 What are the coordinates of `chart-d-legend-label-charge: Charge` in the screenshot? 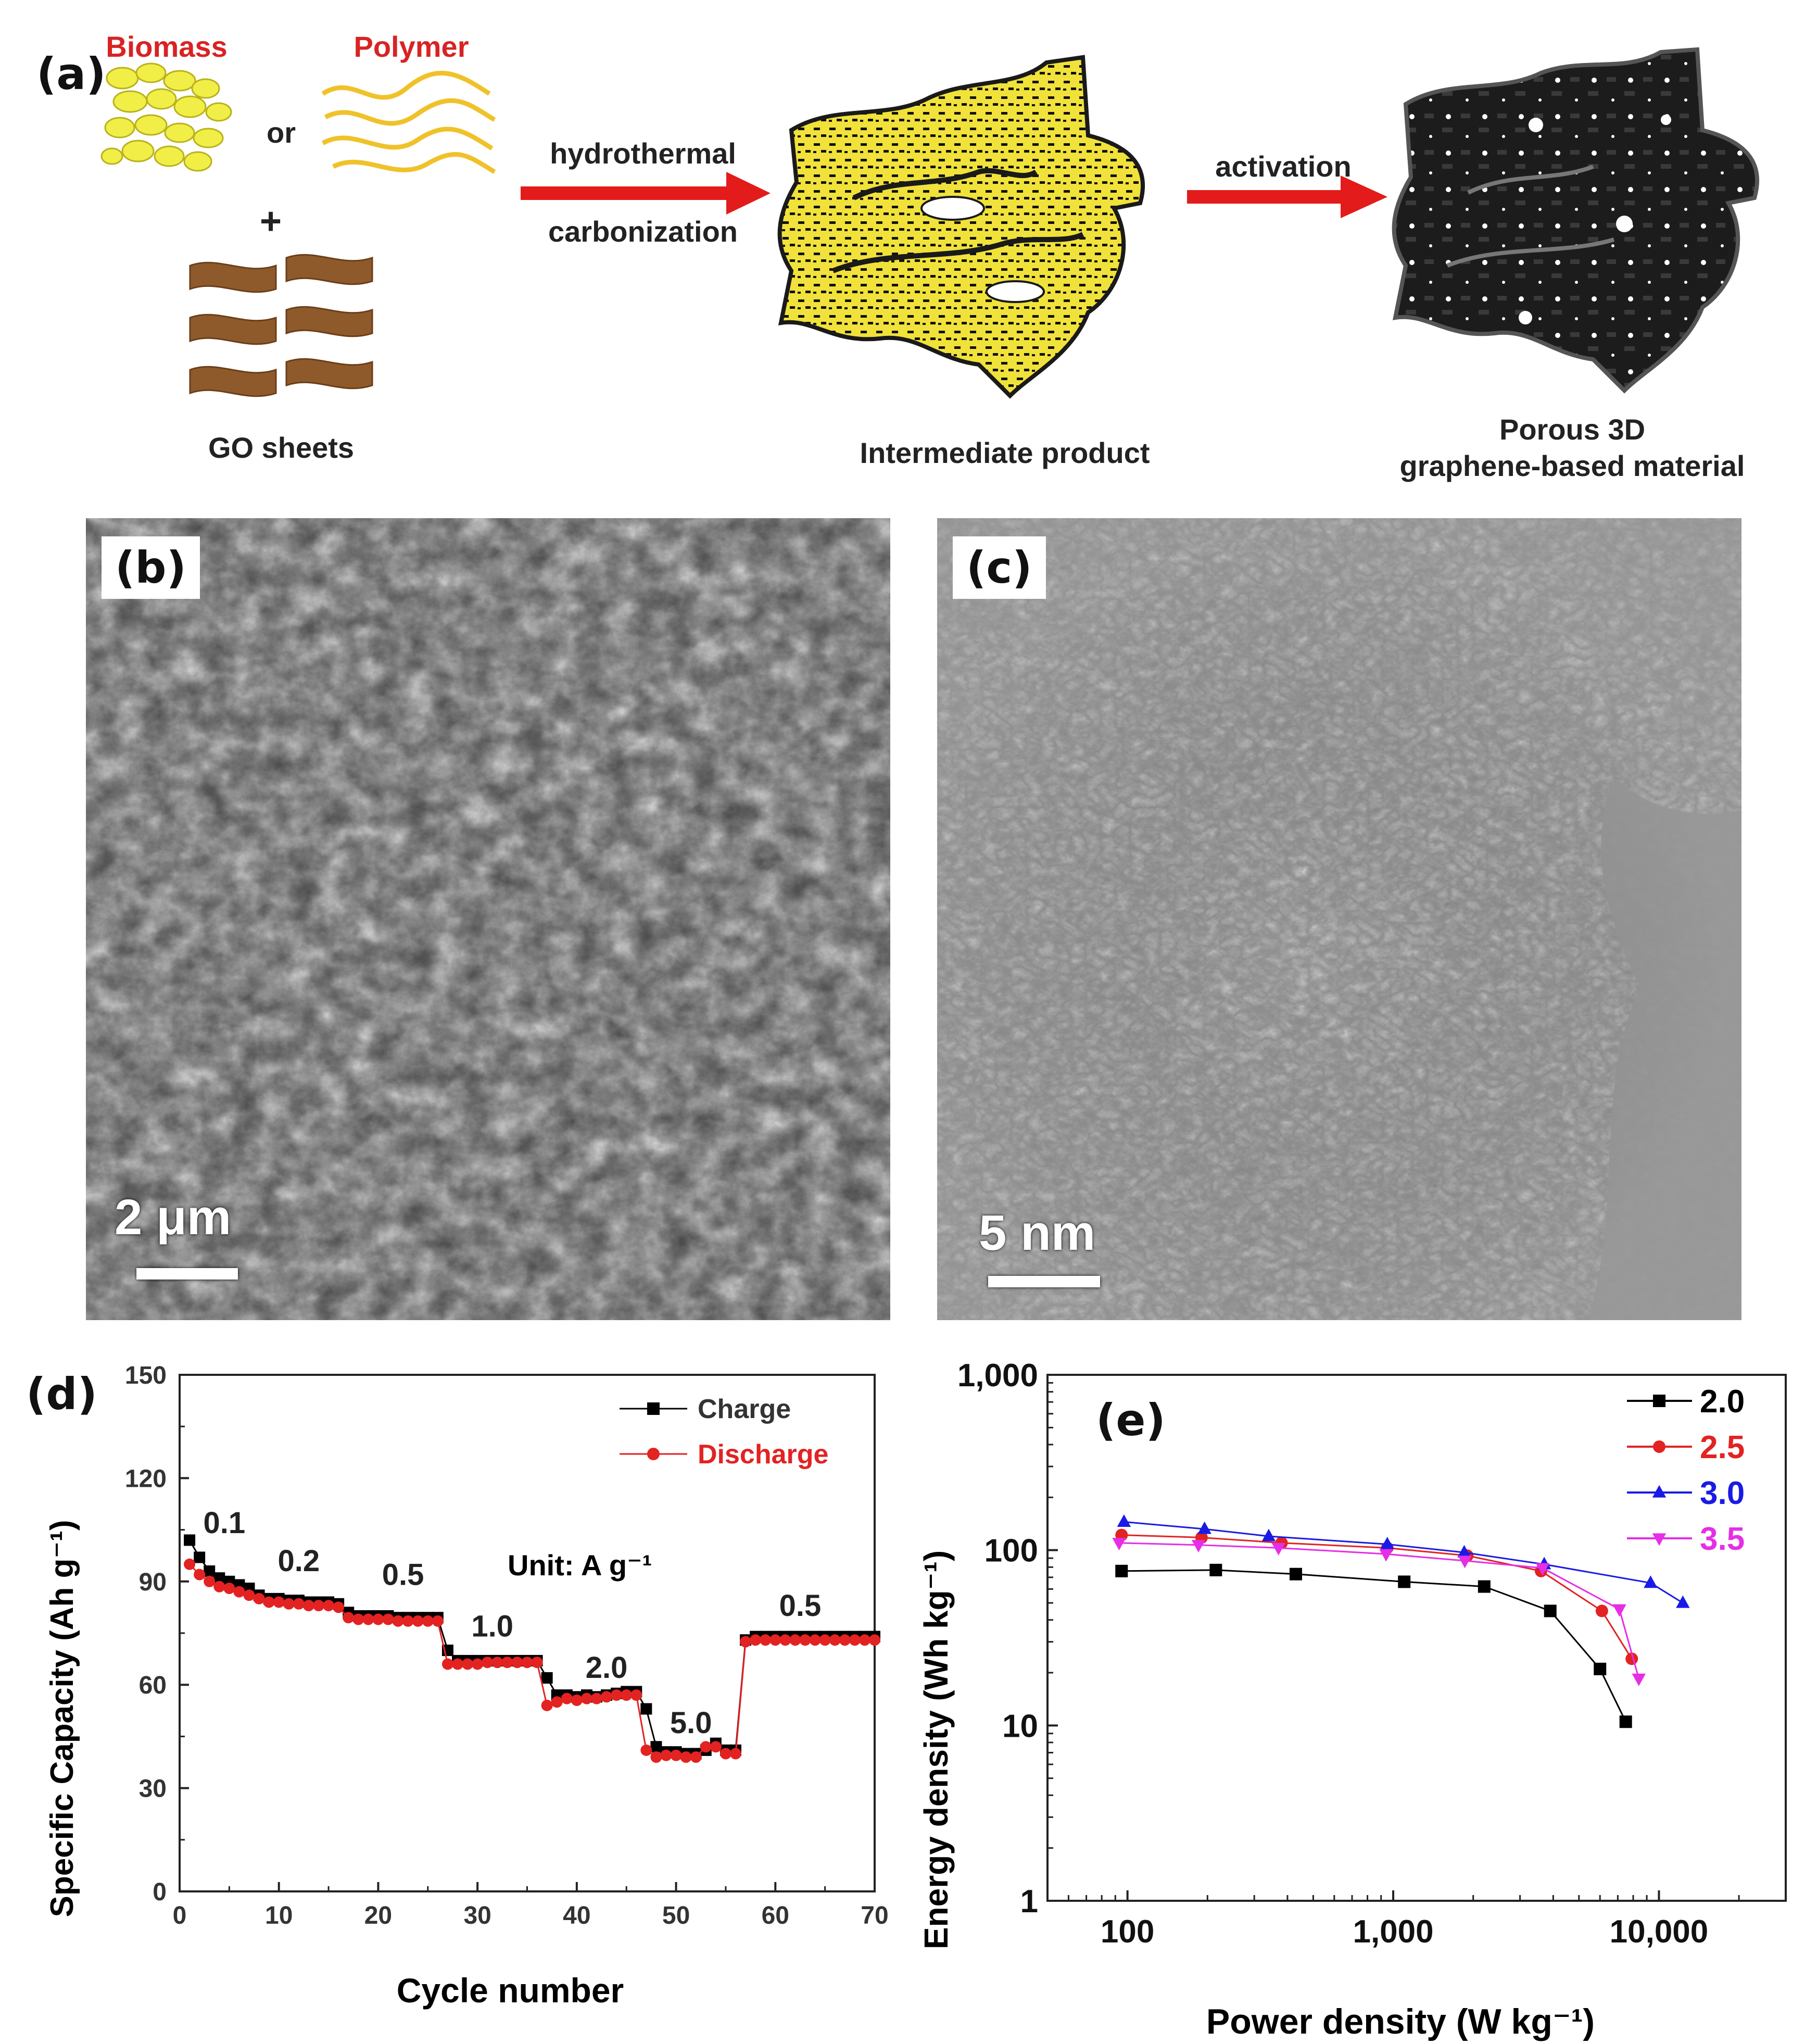 It's located at (745, 1409).